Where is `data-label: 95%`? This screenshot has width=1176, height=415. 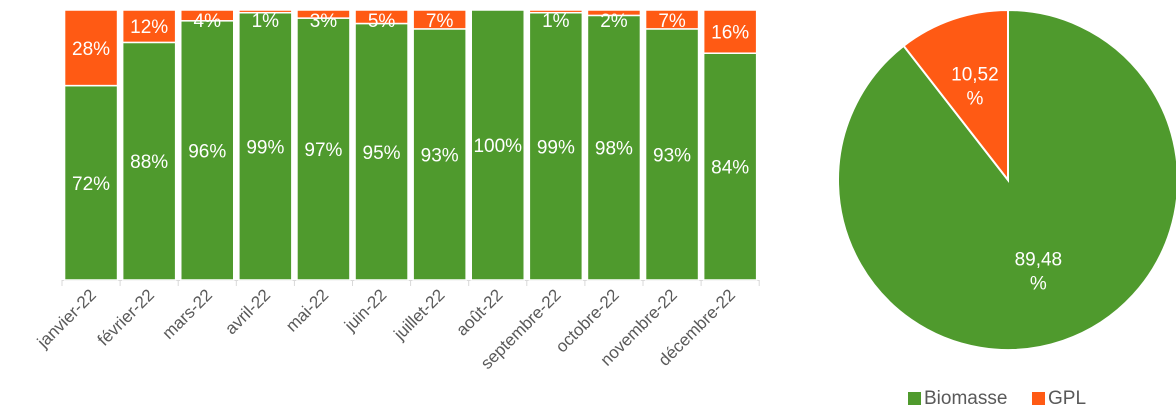
data-label: 95% is located at coordinates (382, 153).